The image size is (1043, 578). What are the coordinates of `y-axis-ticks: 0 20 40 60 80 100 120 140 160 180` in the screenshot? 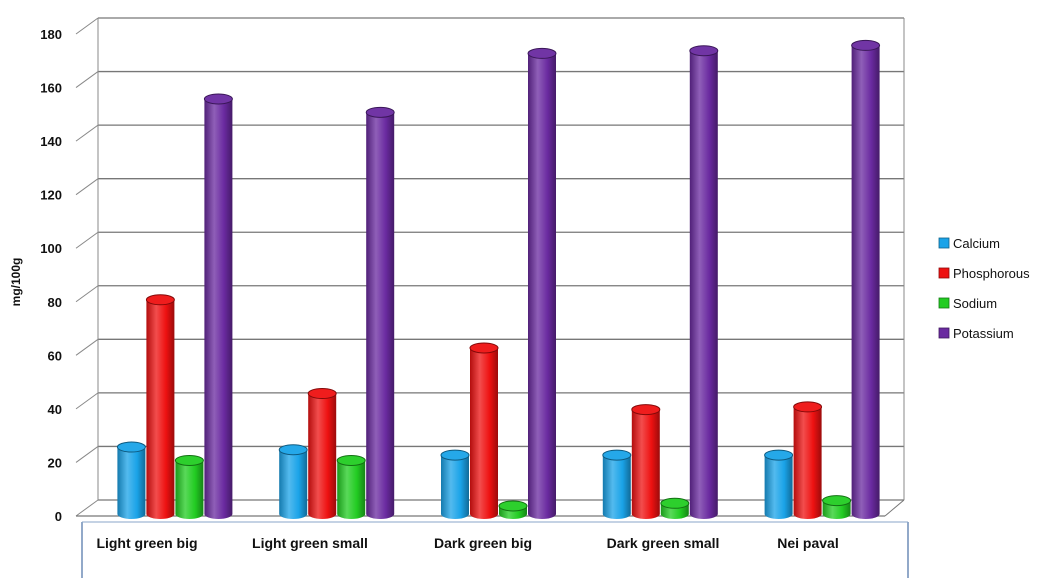 It's located at (51, 275).